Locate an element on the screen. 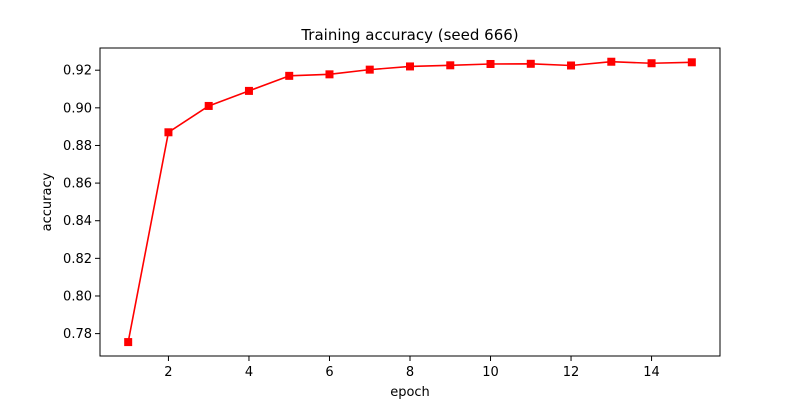 The height and width of the screenshot is (400, 800). x-tick-label: 8 is located at coordinates (410, 372).